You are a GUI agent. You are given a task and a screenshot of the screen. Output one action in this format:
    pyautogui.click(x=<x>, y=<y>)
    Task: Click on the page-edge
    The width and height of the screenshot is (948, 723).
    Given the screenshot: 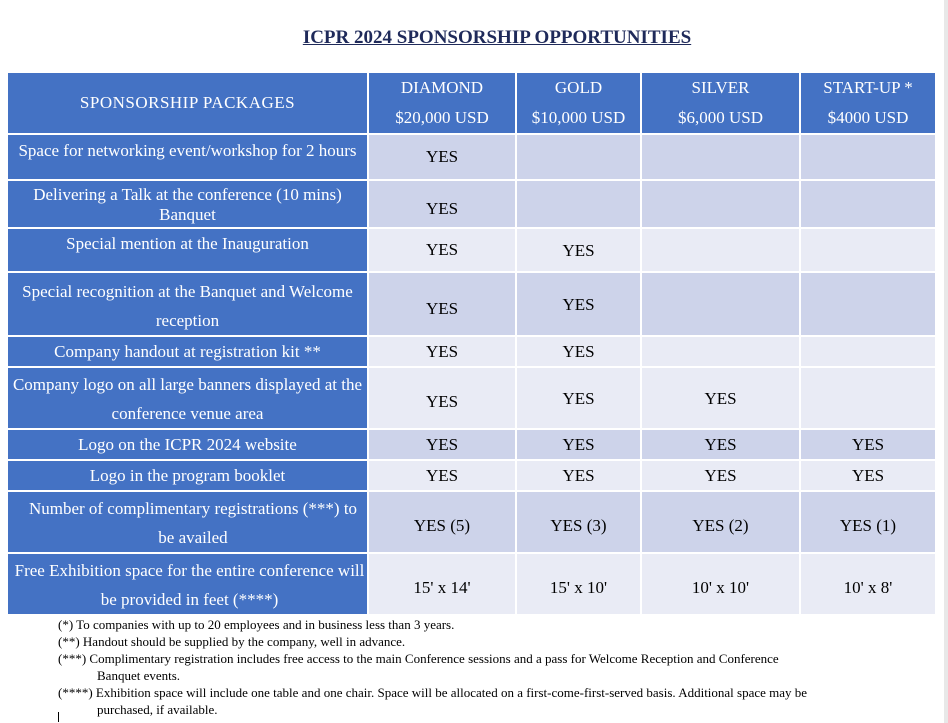 What is the action you would take?
    pyautogui.click(x=946, y=361)
    